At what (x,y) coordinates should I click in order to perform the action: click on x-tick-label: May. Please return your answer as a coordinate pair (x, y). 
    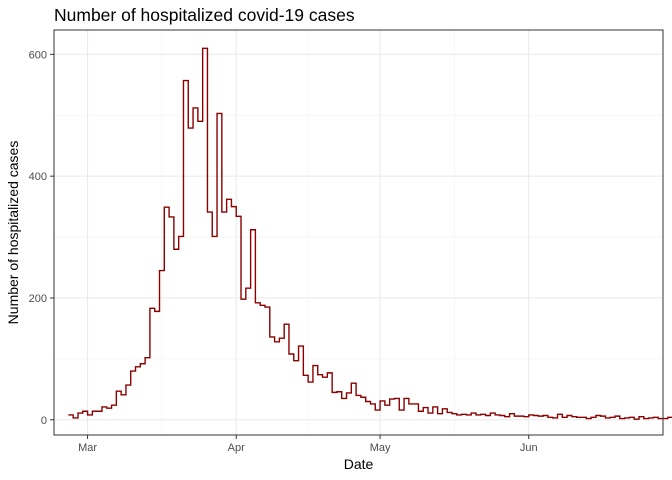
    Looking at the image, I should click on (380, 448).